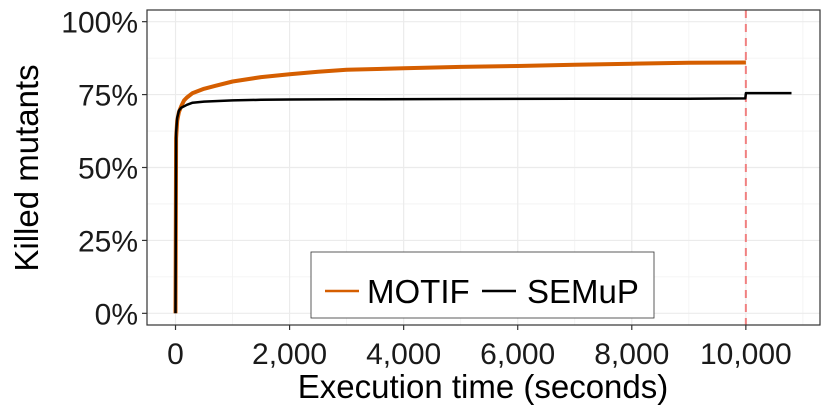 This screenshot has height=415, width=830. I want to click on y-axis-ticks: 0% 25% 50% 75% 100%, so click(104, 169).